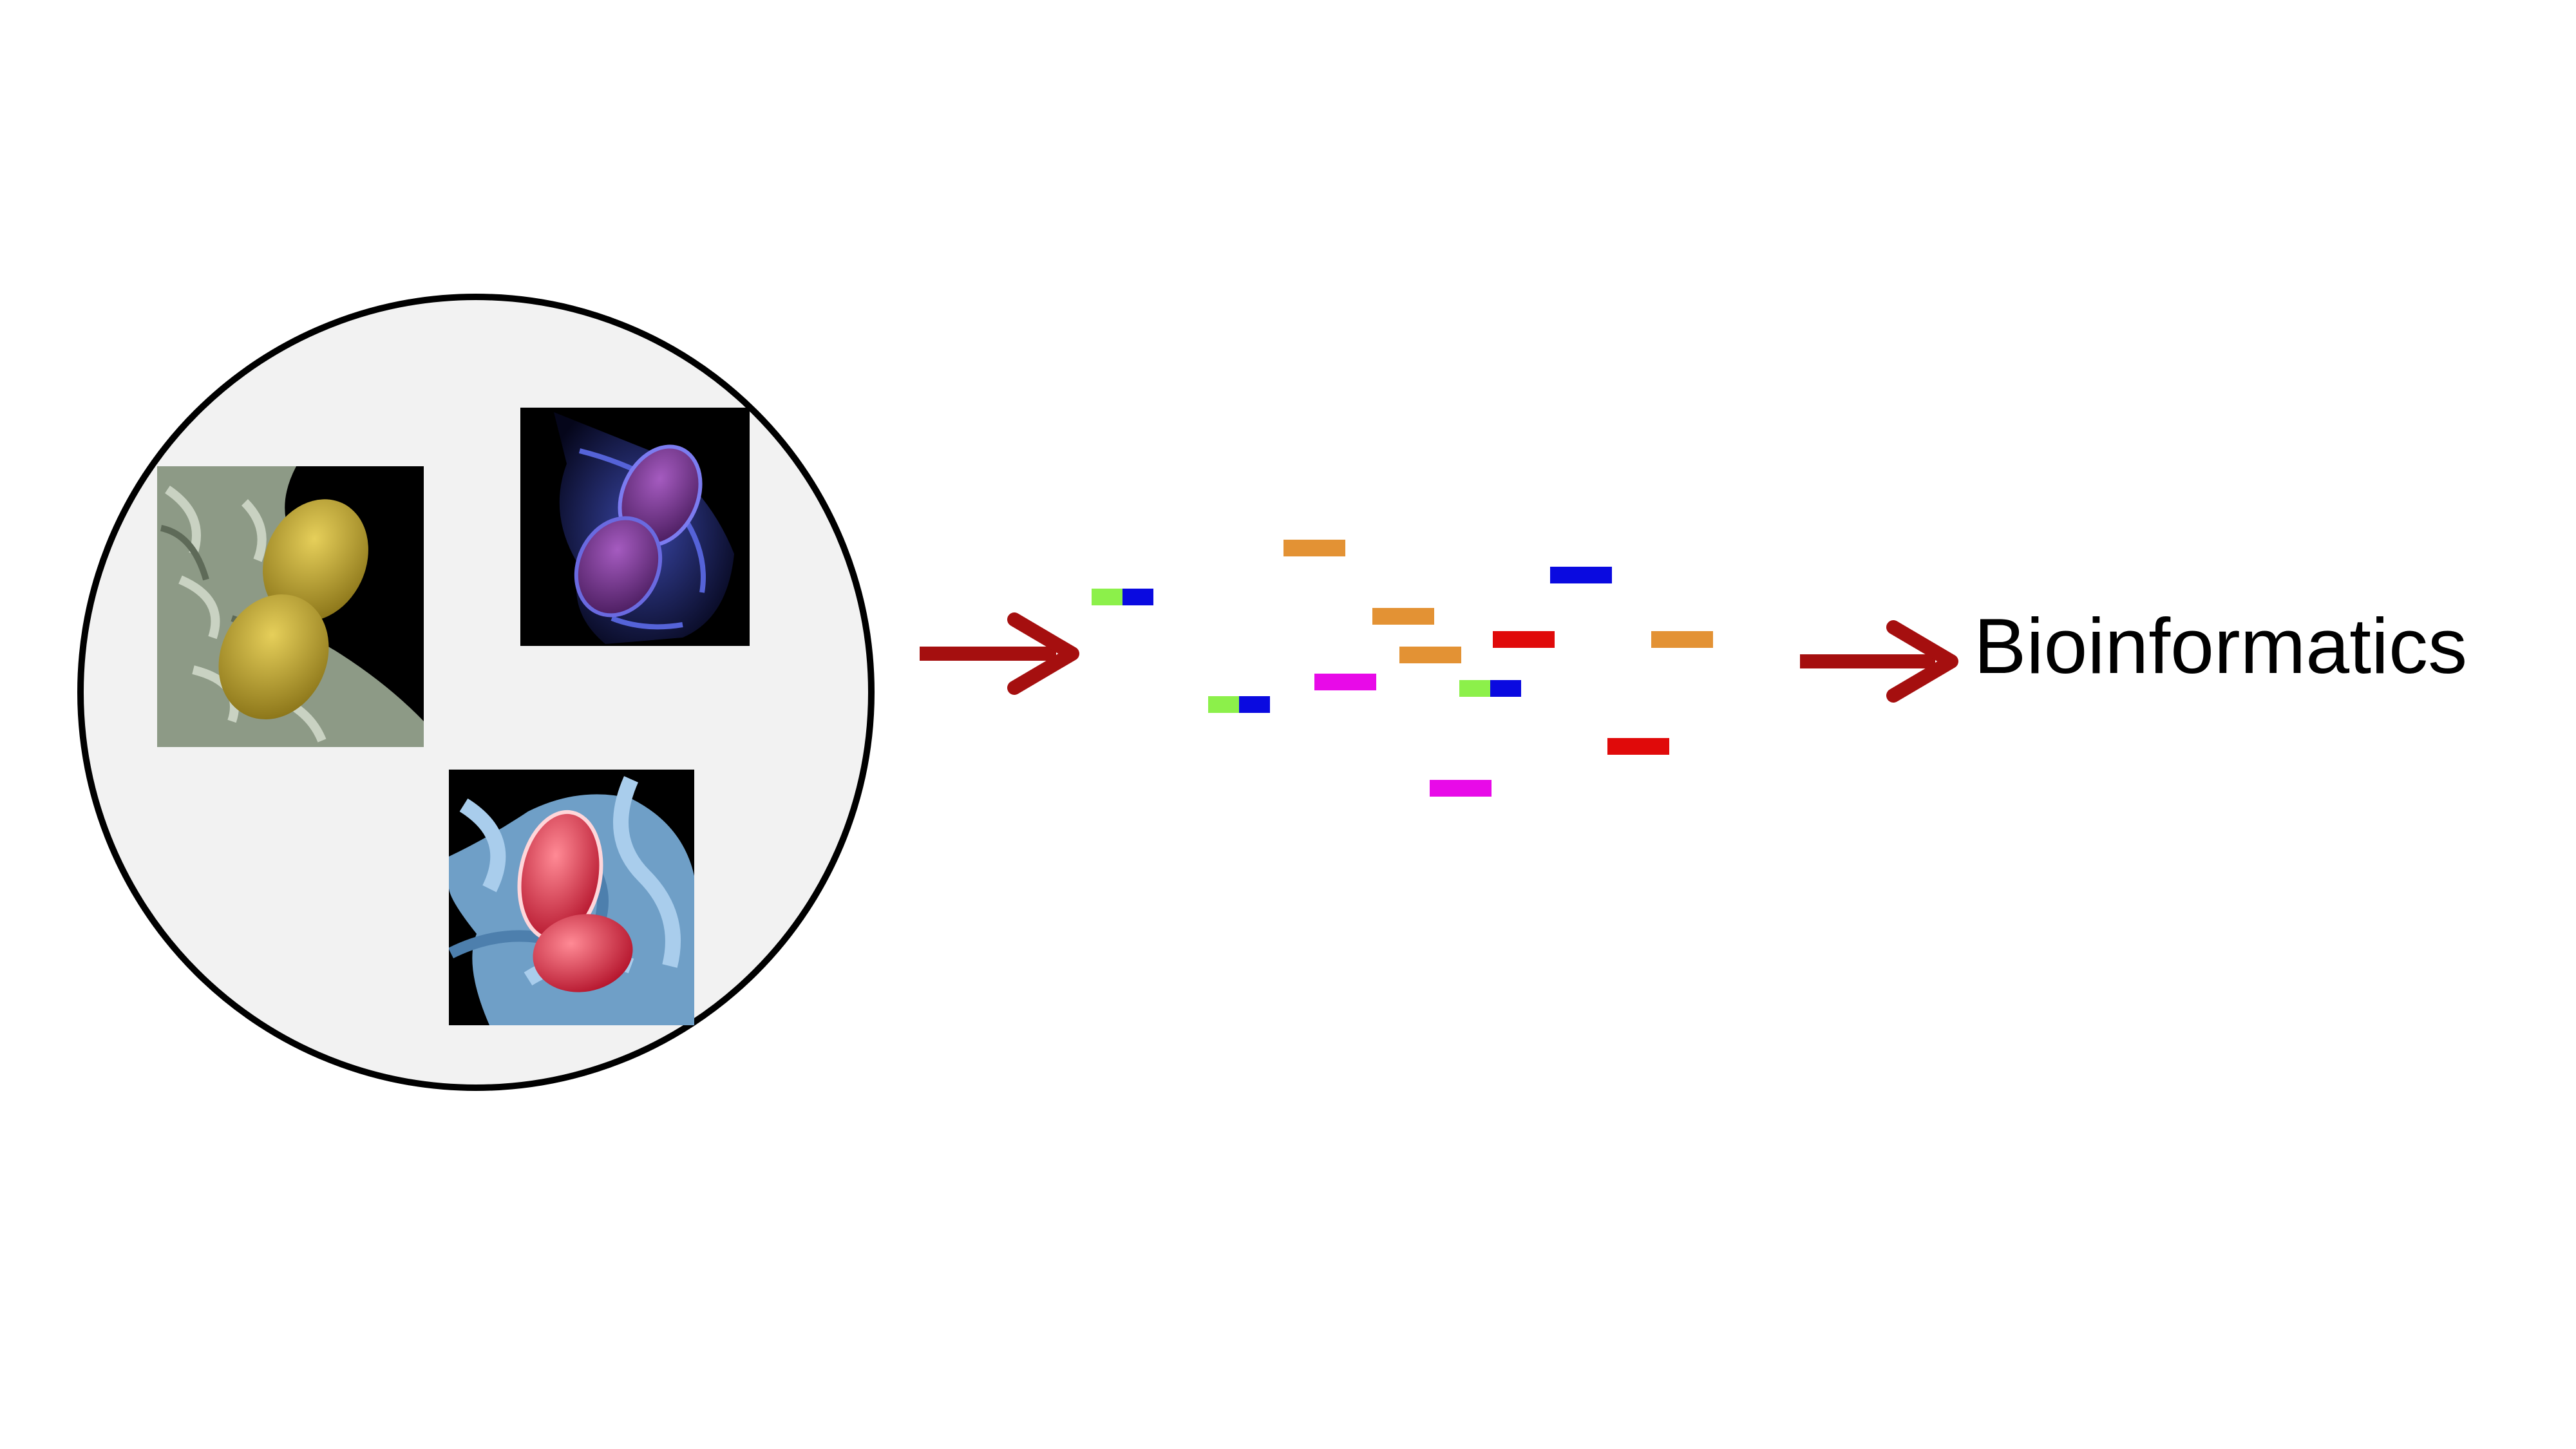 The height and width of the screenshot is (1449, 2576). What do you see at coordinates (571, 898) in the screenshot?
I see `red-bacteria-micrograph` at bounding box center [571, 898].